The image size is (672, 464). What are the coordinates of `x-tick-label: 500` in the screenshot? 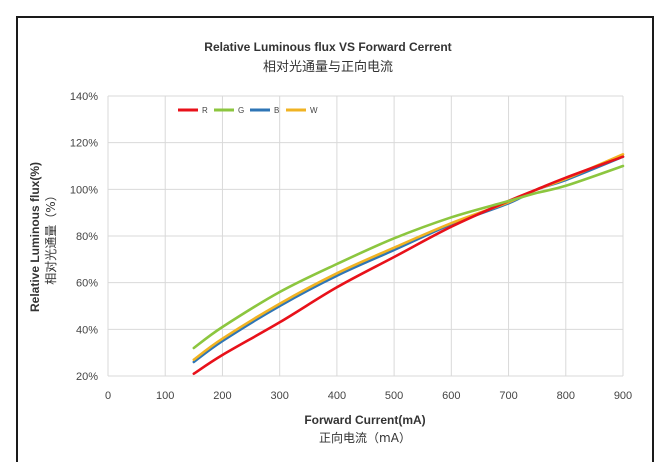 It's located at (394, 396).